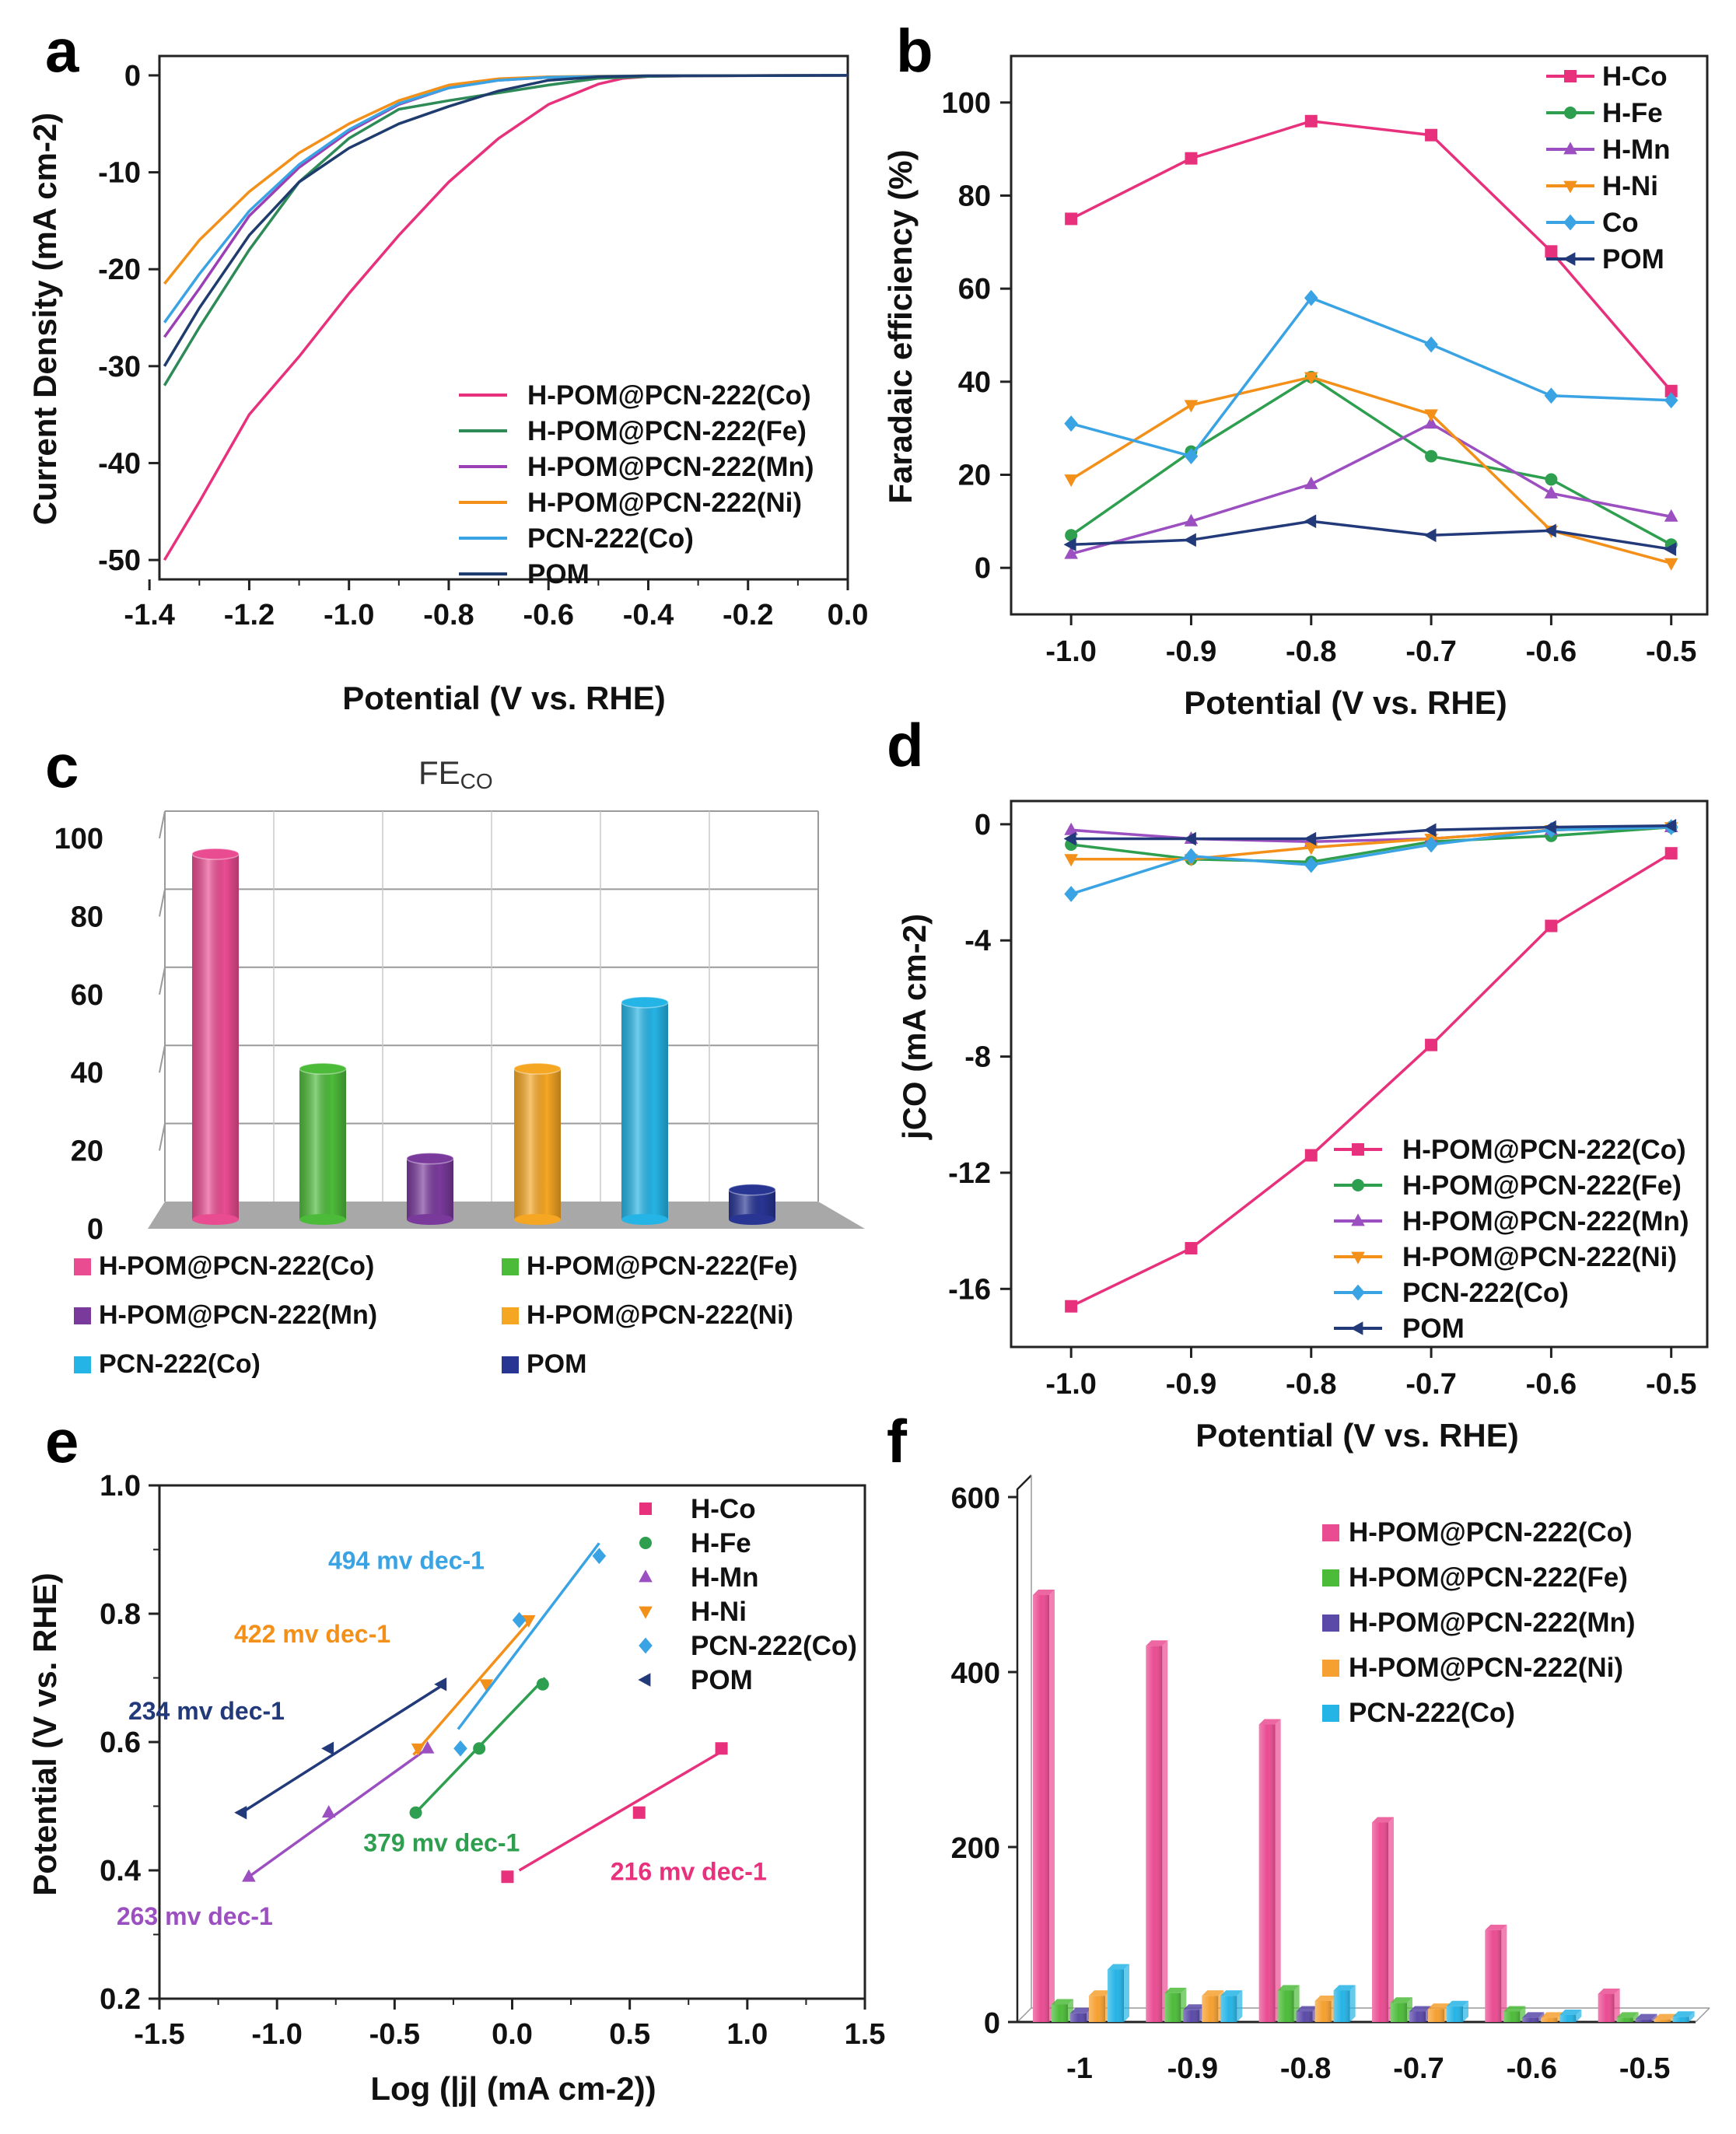 The height and width of the screenshot is (2134, 1736). Describe the element at coordinates (978, 1057) in the screenshot. I see `panel-d-ytick-label: -8` at that location.